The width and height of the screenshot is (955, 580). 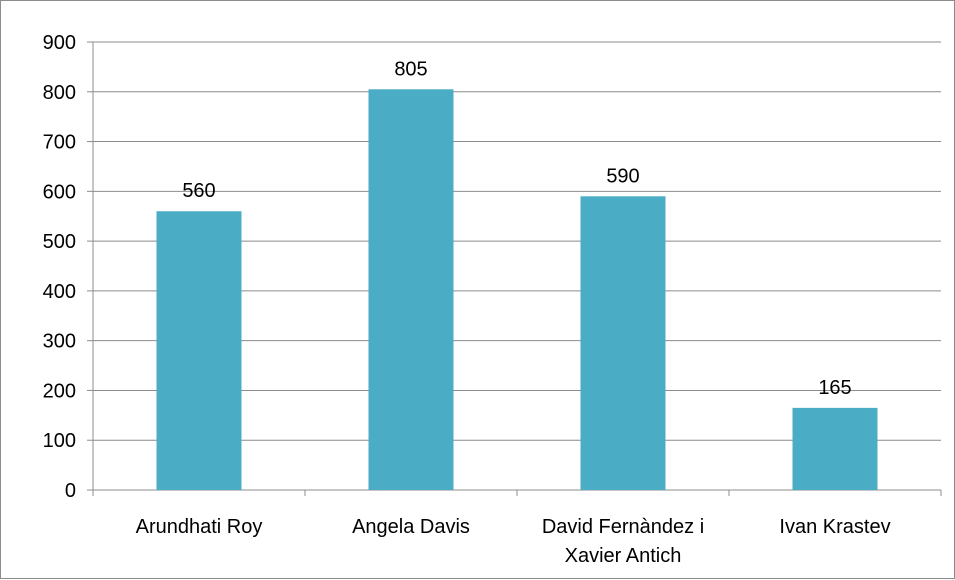 I want to click on y-tick-label: 500, so click(x=59, y=242).